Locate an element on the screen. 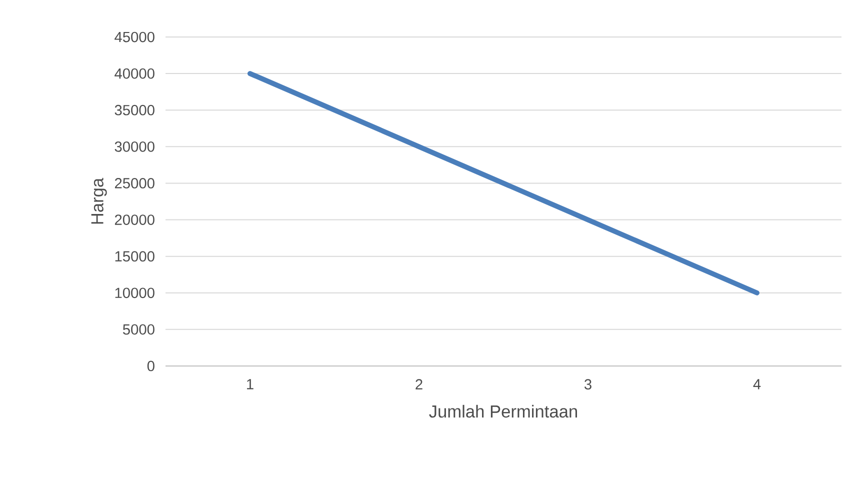  y-tick-label: 35000 is located at coordinates (134, 110).